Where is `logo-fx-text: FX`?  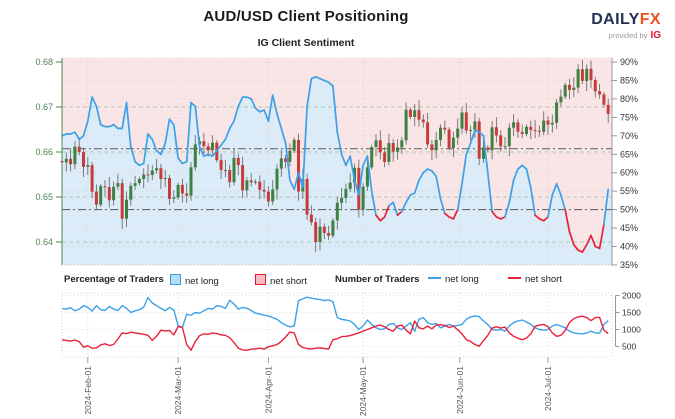
logo-fx-text: FX is located at coordinates (650, 19).